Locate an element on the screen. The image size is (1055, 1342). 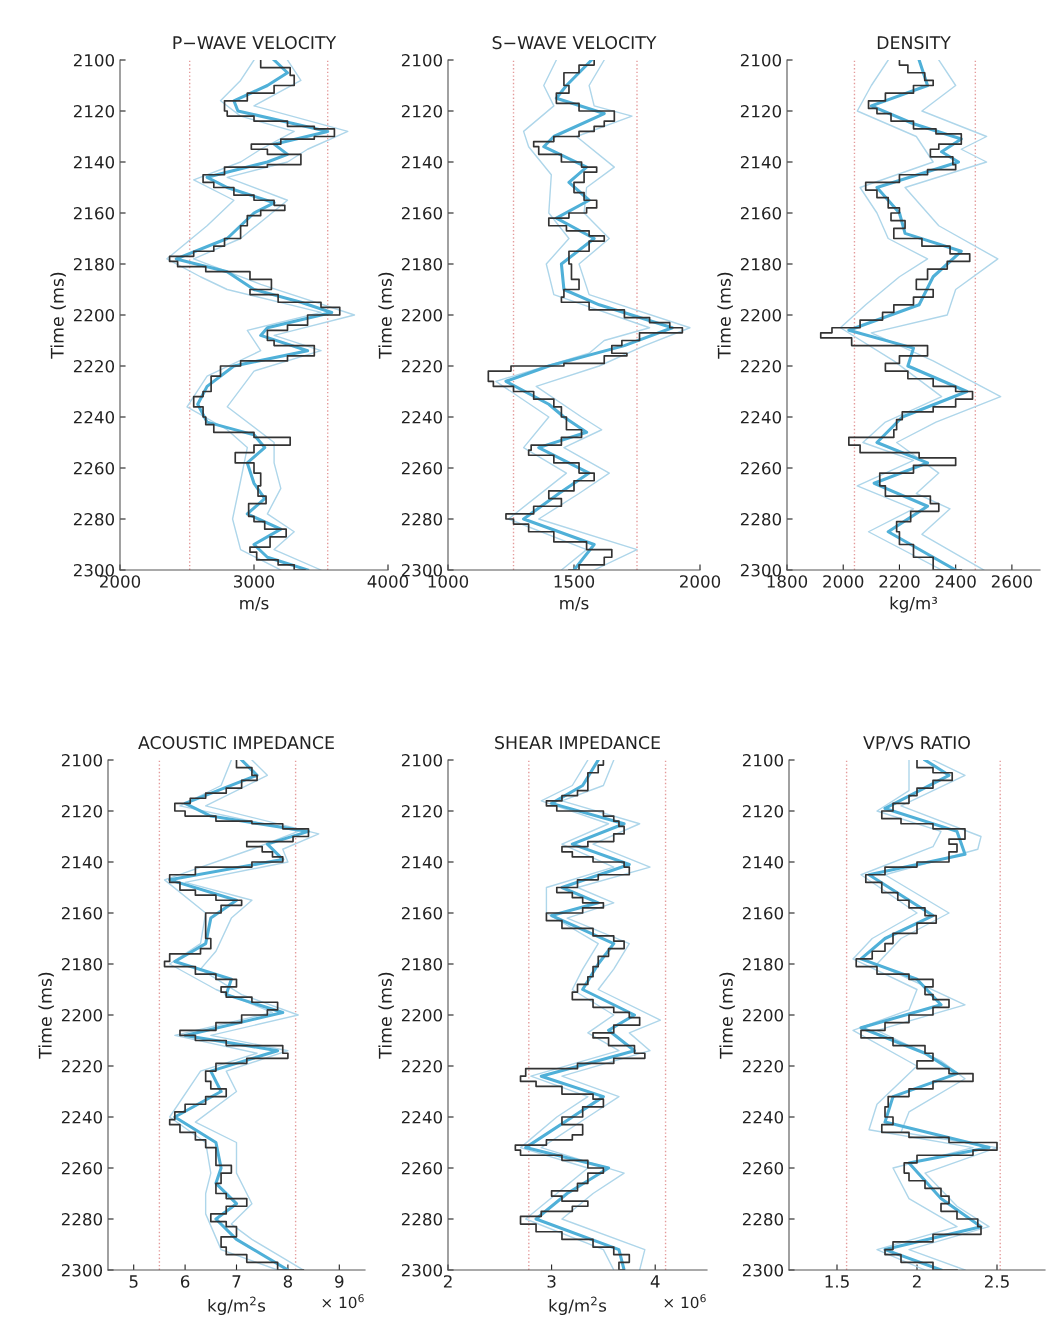
x-tick-label: 9 is located at coordinates (339, 1281).